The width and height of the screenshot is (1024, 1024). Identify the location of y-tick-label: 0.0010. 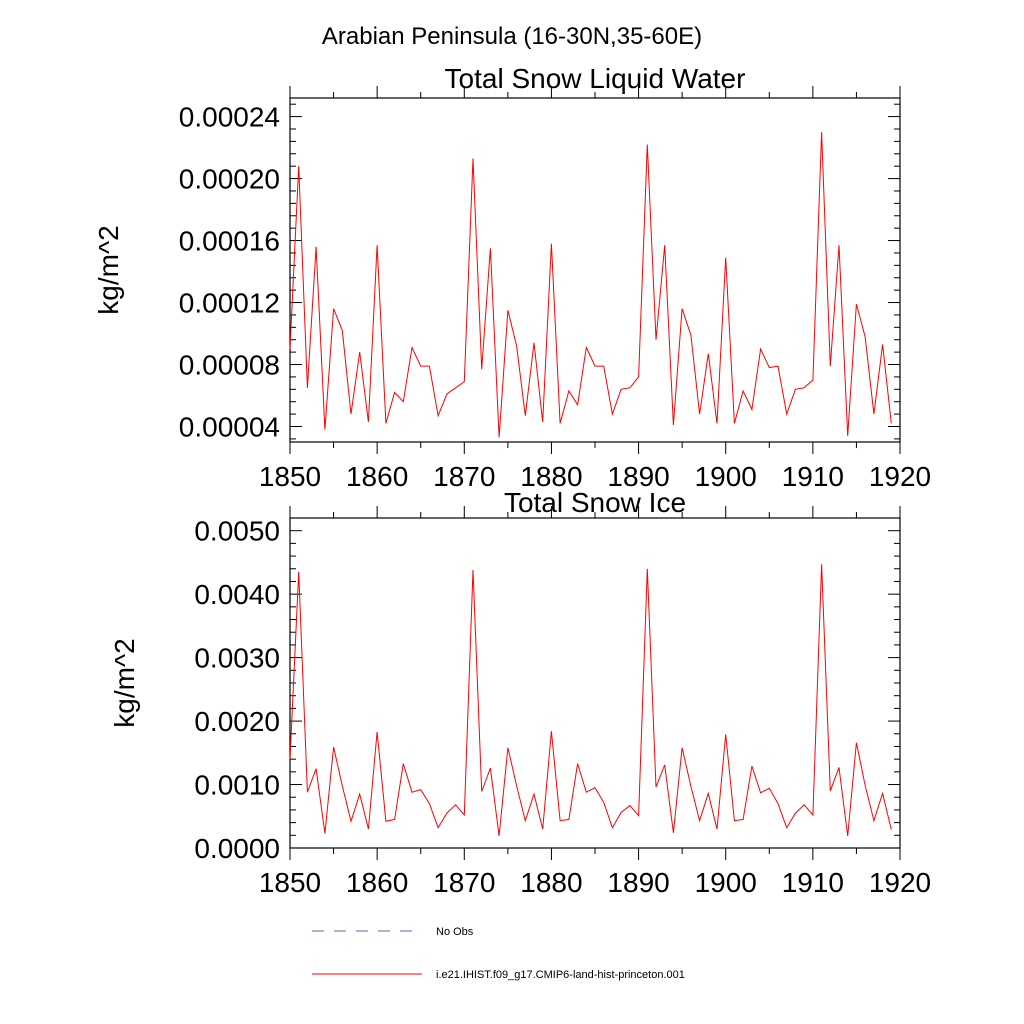
(237, 785).